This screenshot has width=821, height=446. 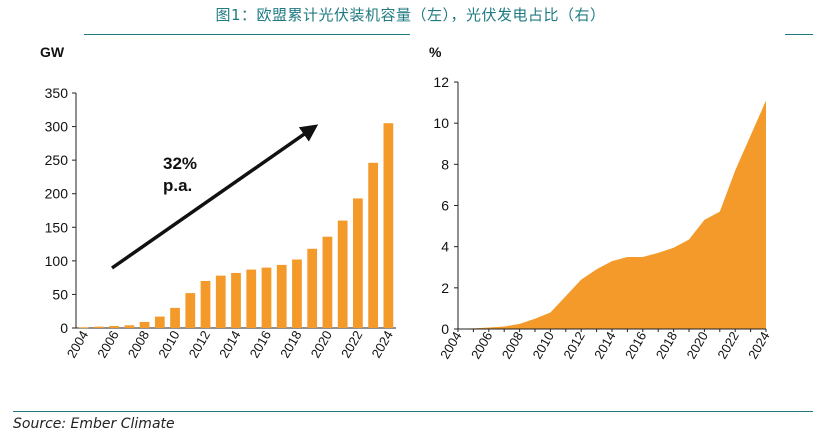 I want to click on left-y-tick-label: 50, so click(x=60, y=294).